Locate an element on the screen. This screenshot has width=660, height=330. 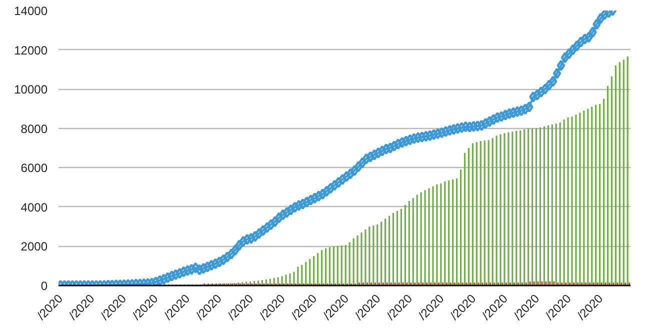
y-tick-label: 10000 is located at coordinates (31, 89).